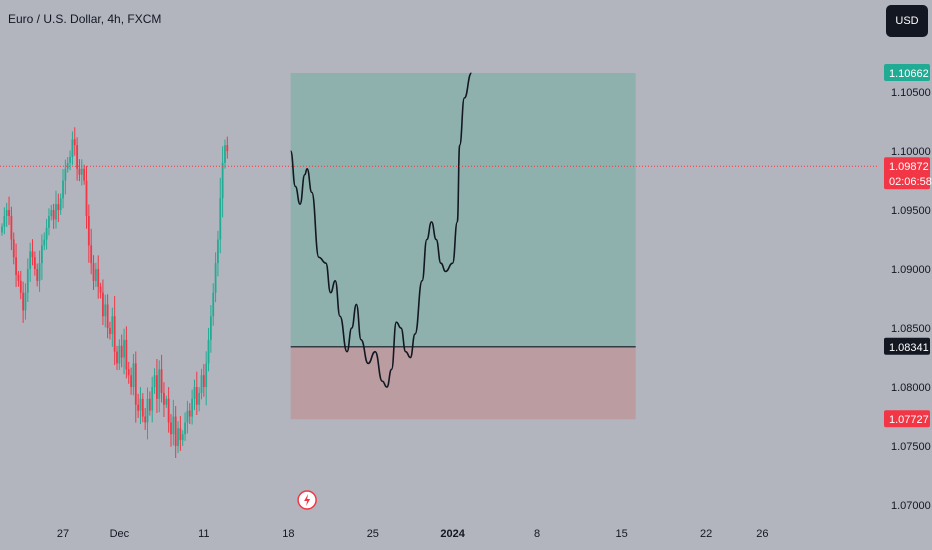 The height and width of the screenshot is (550, 932). Describe the element at coordinates (115, 293) in the screenshot. I see `candlestick-series` at that location.